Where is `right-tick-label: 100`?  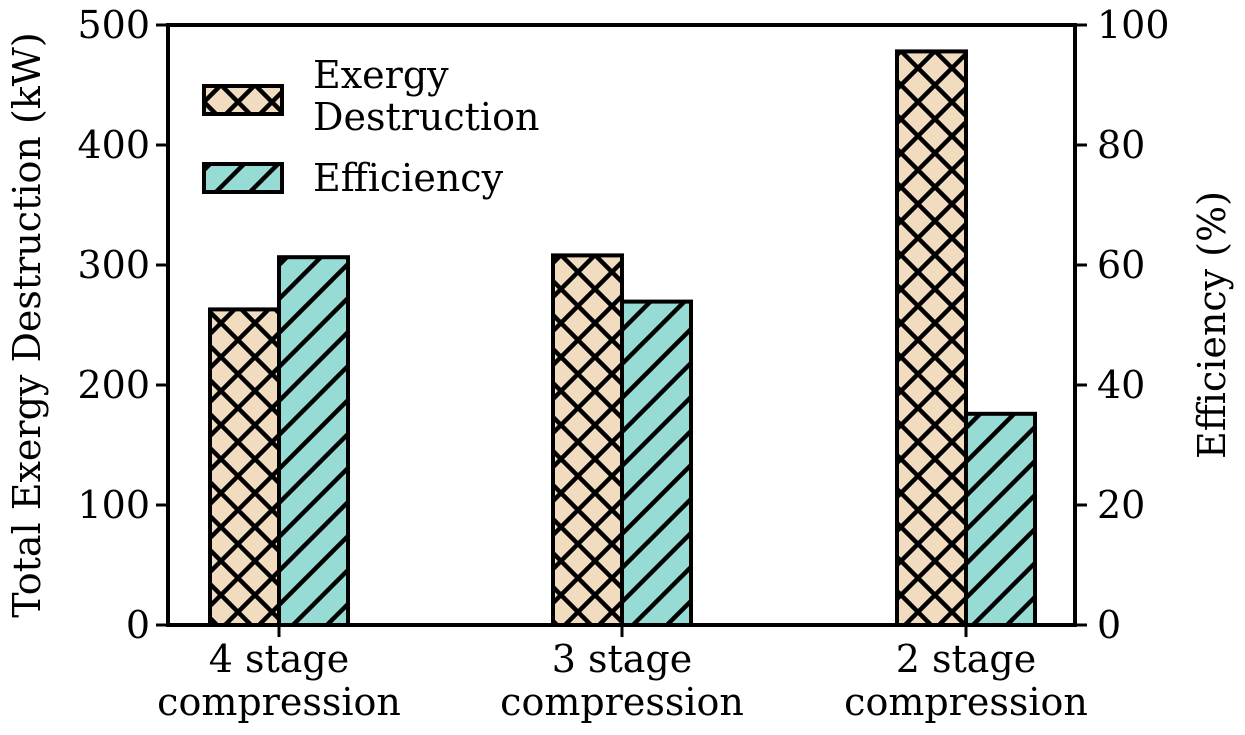
right-tick-label: 100 is located at coordinates (1133, 25).